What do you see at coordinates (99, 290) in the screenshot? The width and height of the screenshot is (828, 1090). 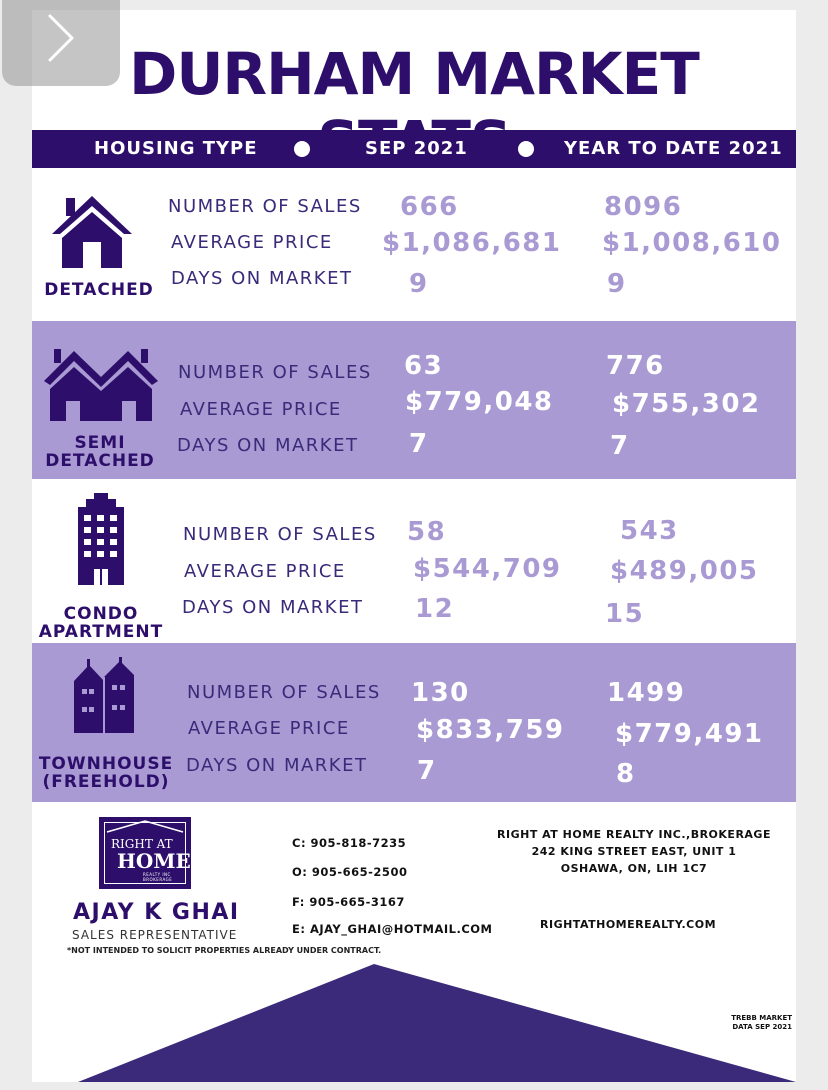 I see `housing-type-label: DETACHED` at bounding box center [99, 290].